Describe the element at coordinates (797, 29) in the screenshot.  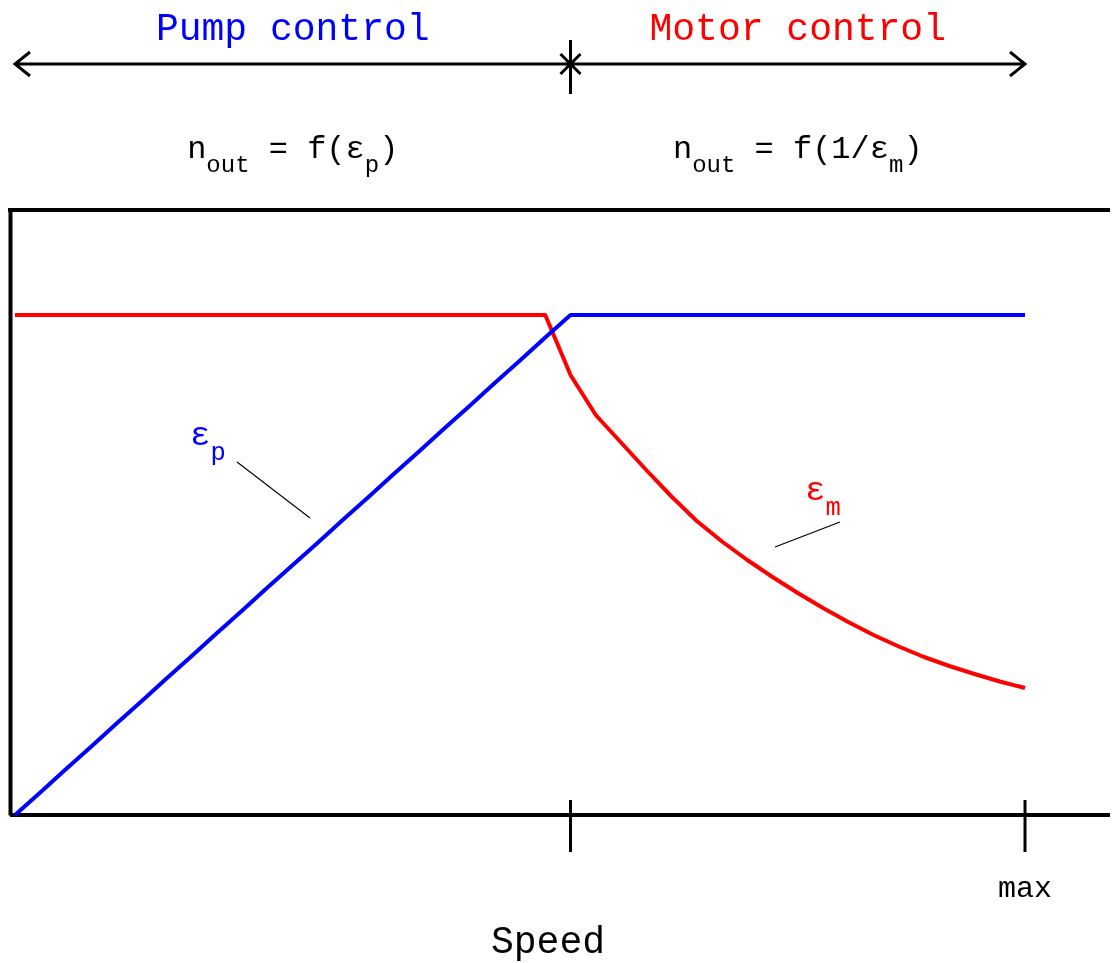
I see `text: Motor control` at that location.